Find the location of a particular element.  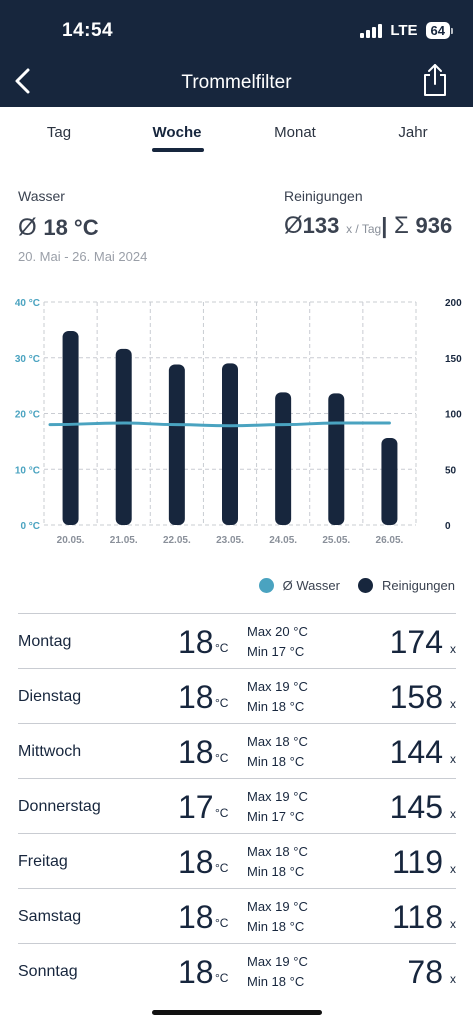

page-title: Trommelfilter is located at coordinates (236, 82).